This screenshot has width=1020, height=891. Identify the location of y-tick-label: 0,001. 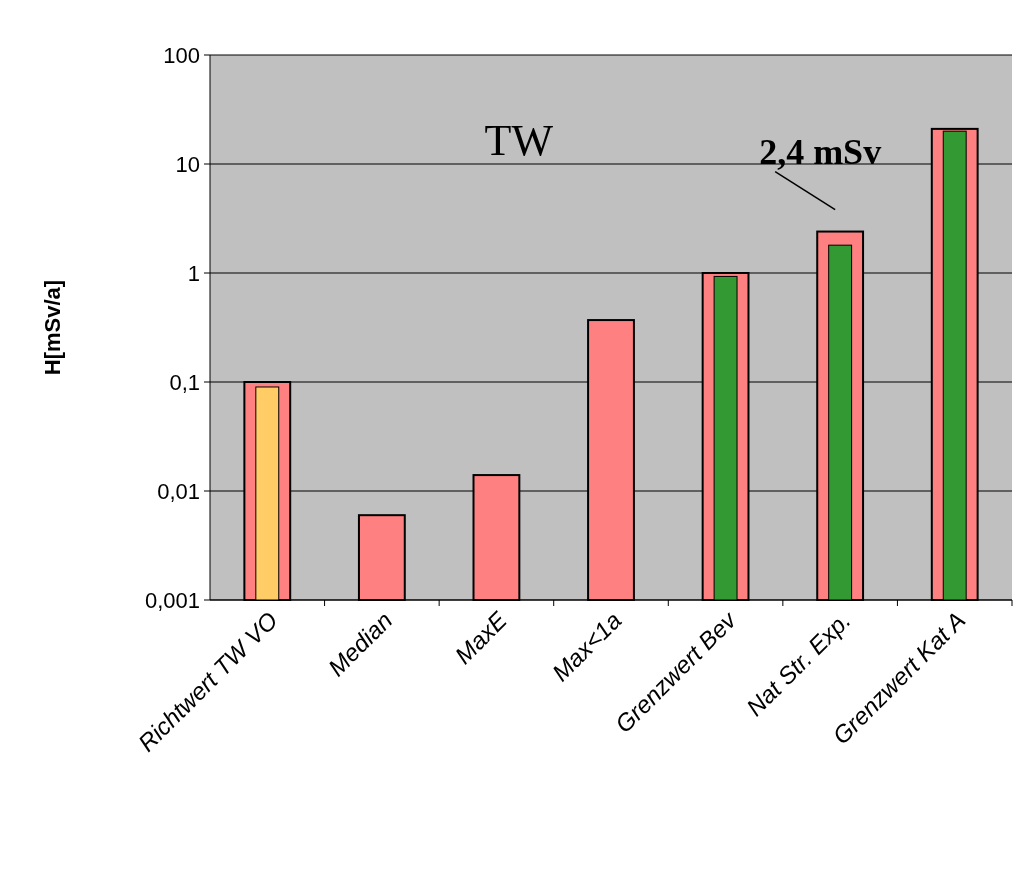
(172, 600).